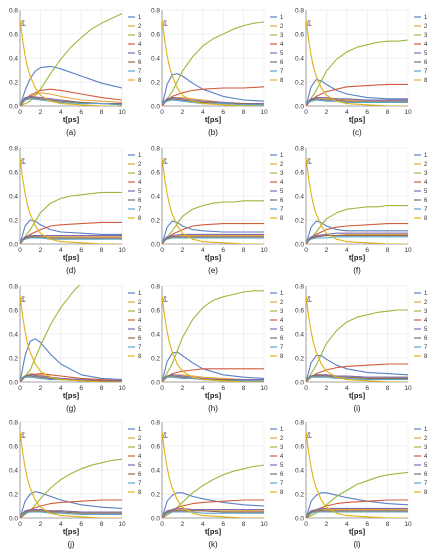  I want to click on panel-label: (j), so click(70, 544).